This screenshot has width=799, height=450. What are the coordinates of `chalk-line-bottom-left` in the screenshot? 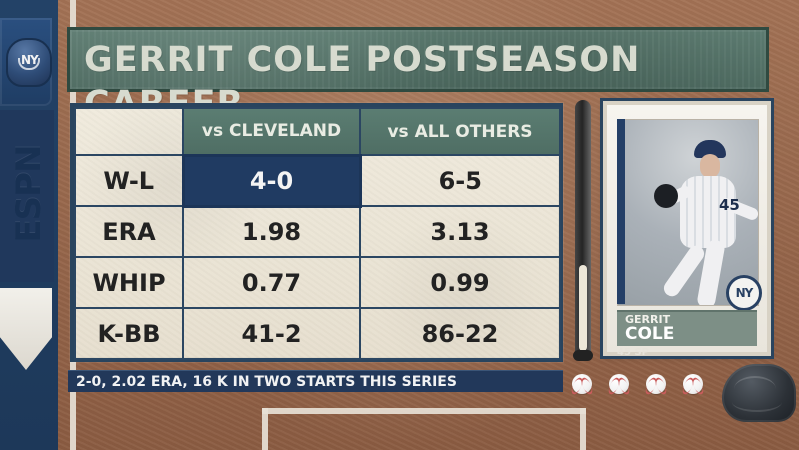 It's located at (265, 429).